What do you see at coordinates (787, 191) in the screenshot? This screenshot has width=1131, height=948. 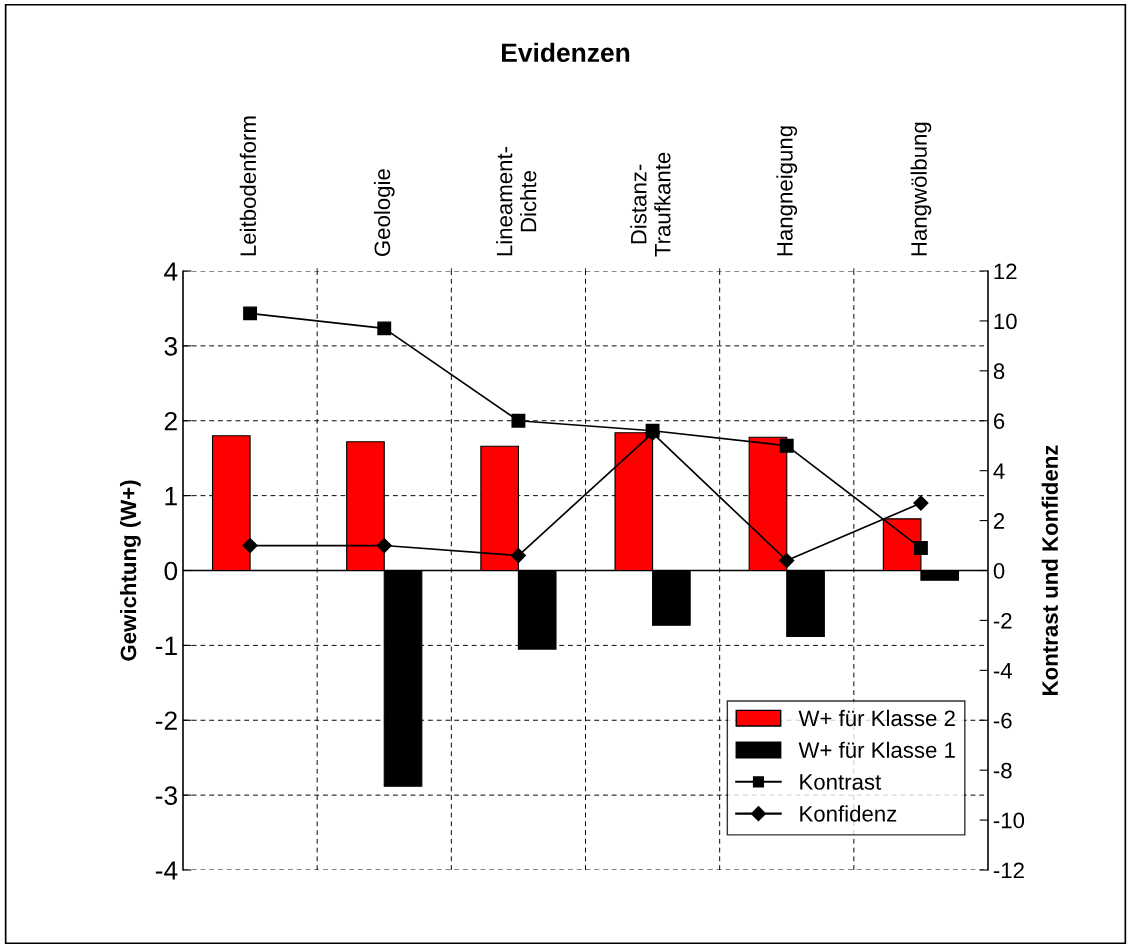 I see `x-tick-label: Hangneigung` at bounding box center [787, 191].